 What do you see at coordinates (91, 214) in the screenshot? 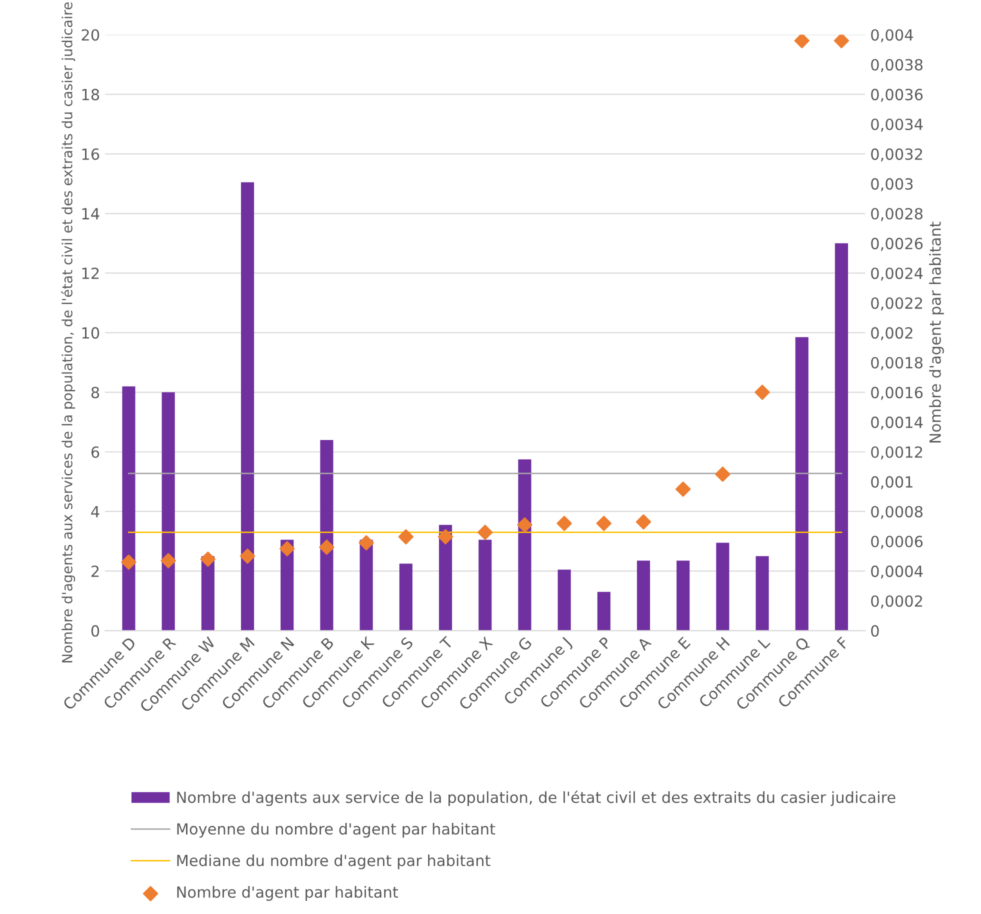
I see `y-tick-label: 14` at bounding box center [91, 214].